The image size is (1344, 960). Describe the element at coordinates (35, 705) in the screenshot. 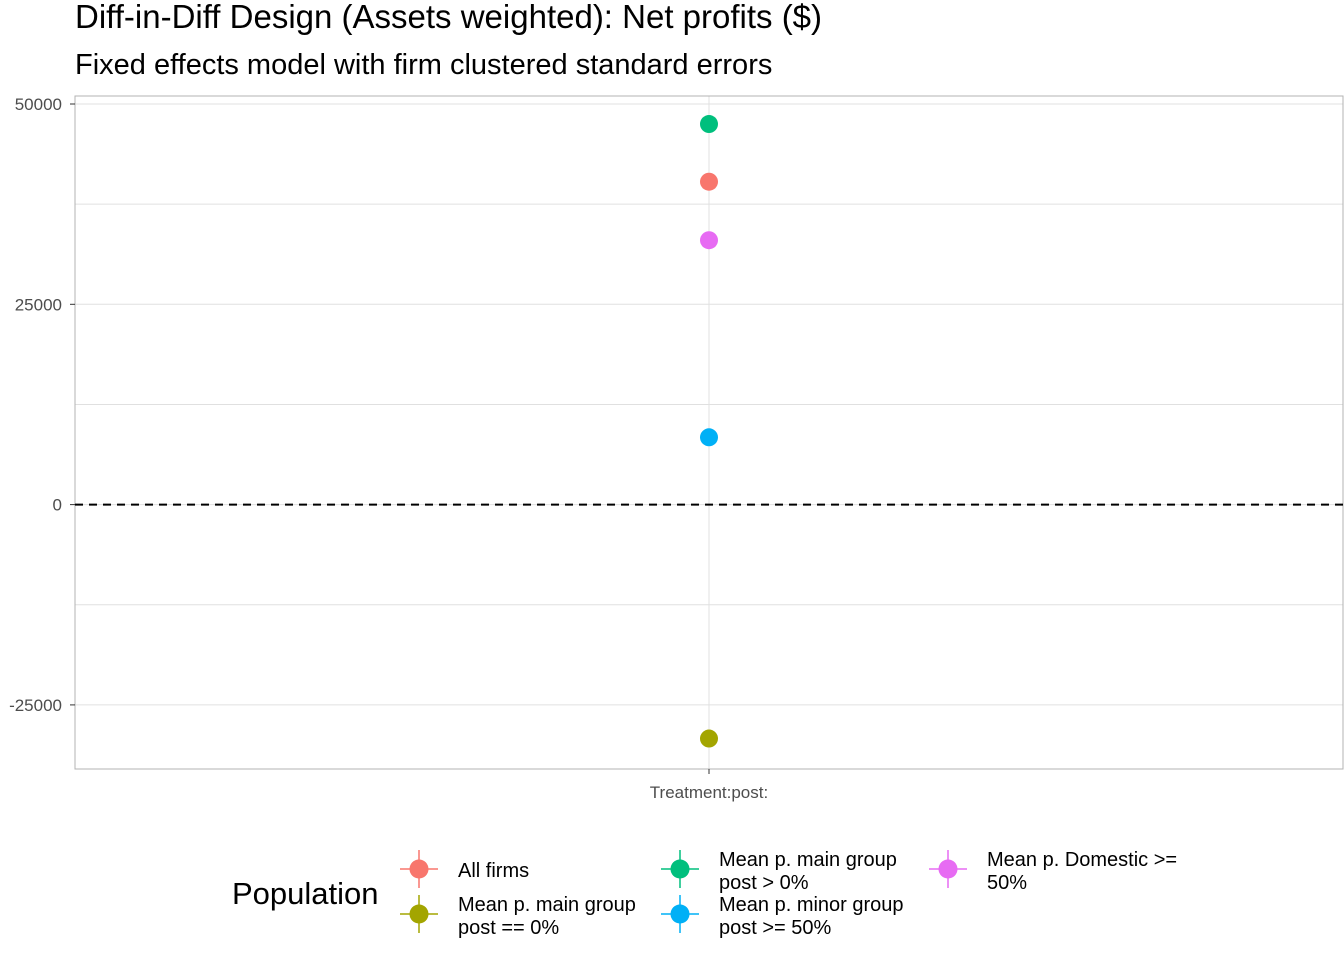

I see `y-tick-label: -25000` at that location.